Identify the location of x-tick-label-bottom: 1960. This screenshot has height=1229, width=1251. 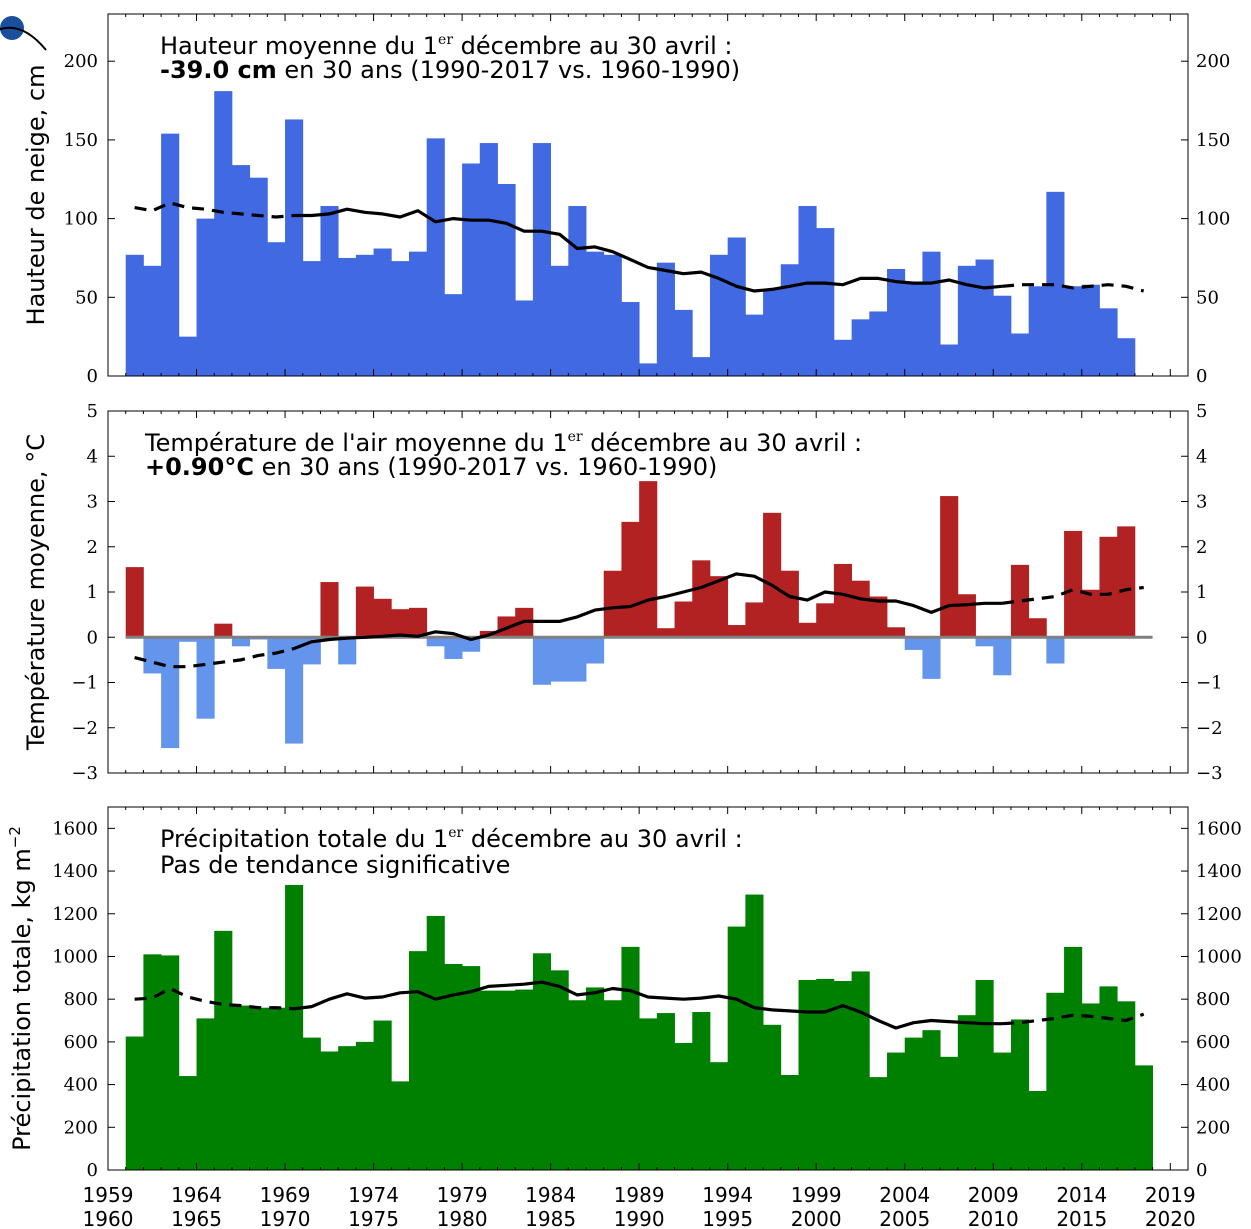
(108, 1218).